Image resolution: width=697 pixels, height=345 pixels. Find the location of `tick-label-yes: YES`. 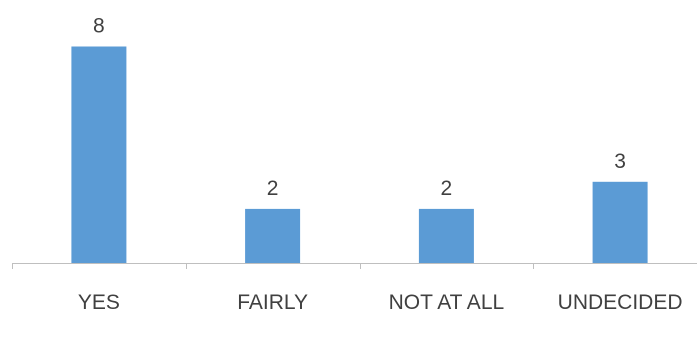

tick-label-yes: YES is located at coordinates (99, 302).